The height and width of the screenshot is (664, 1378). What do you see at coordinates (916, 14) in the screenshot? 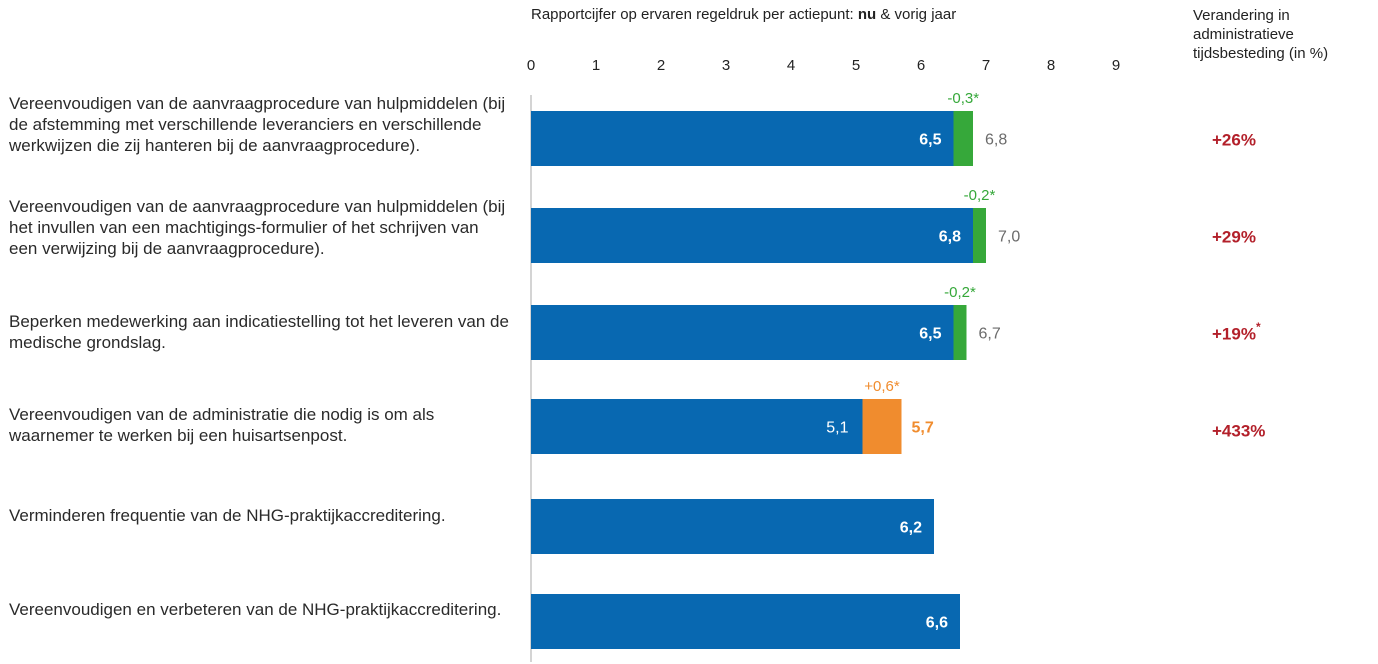
I see `chart-title-suffix: & vorig jaar` at bounding box center [916, 14].